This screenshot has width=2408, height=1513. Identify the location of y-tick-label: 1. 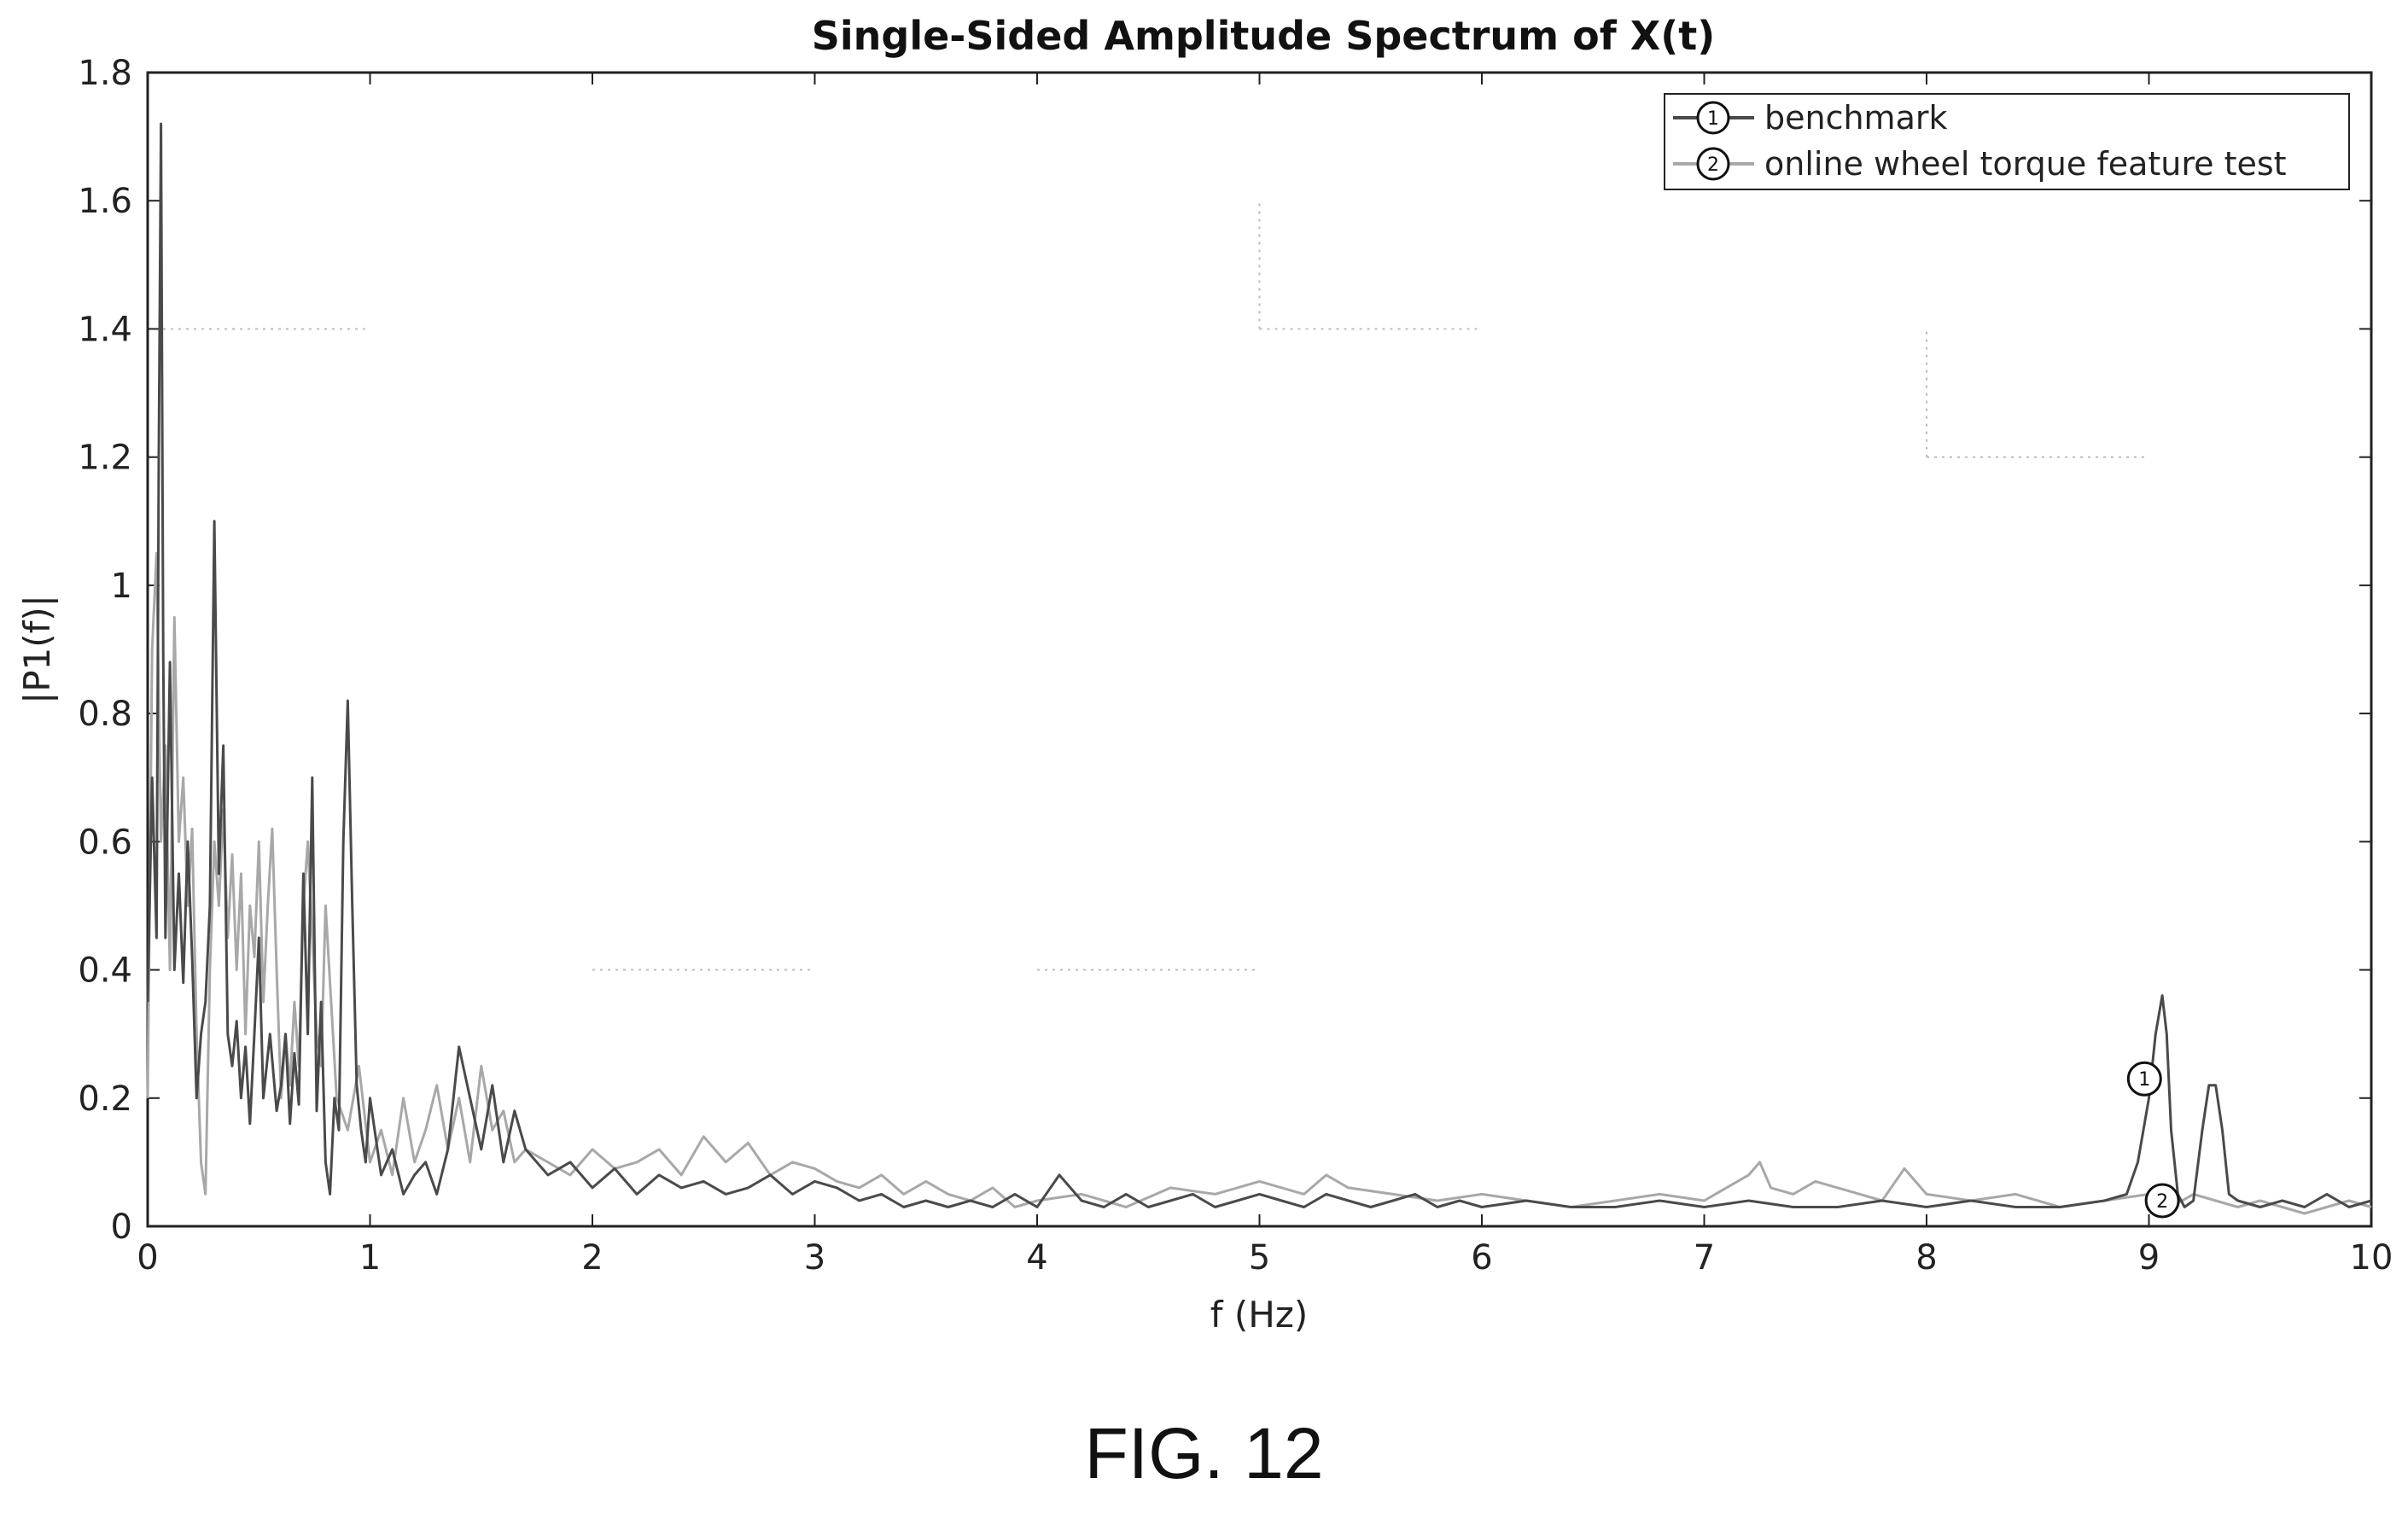
(122, 586).